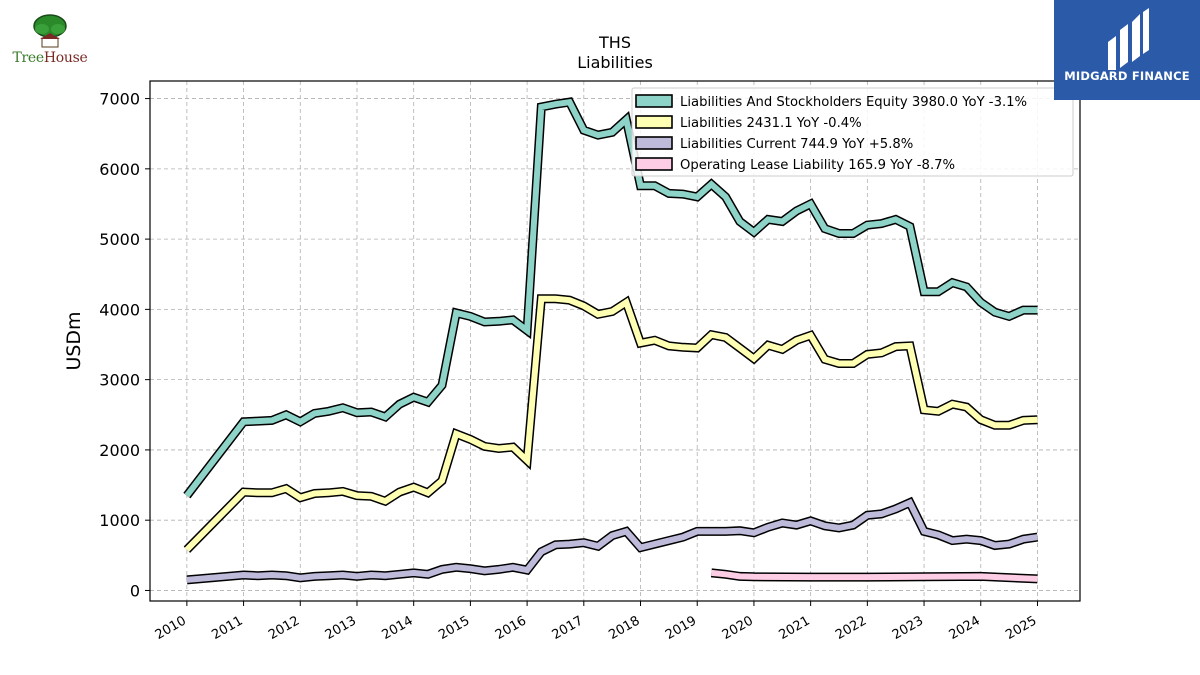 This screenshot has width=1200, height=675. Describe the element at coordinates (794, 628) in the screenshot. I see `x-tick-label: 2021` at that location.